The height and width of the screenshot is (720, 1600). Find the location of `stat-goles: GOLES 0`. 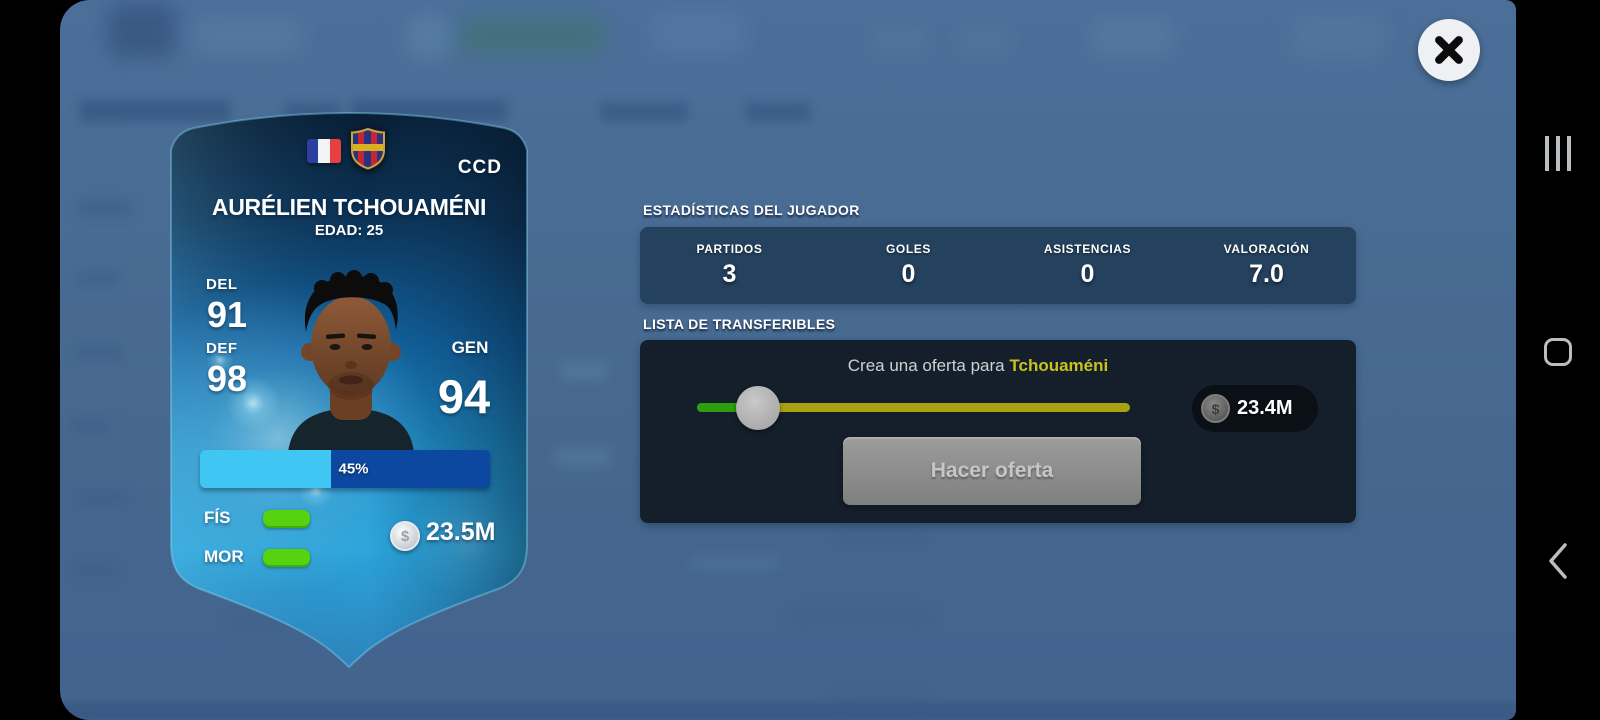

stat-goles: GOLES 0 is located at coordinates (908, 265).